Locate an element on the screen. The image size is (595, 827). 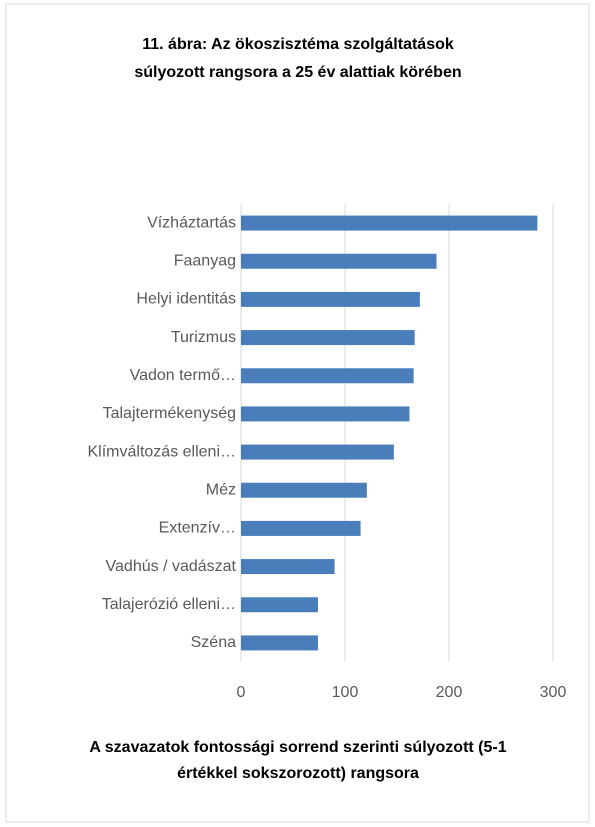
x-axis-title: értékkel sokszorozott) rangsora is located at coordinates (298, 773).